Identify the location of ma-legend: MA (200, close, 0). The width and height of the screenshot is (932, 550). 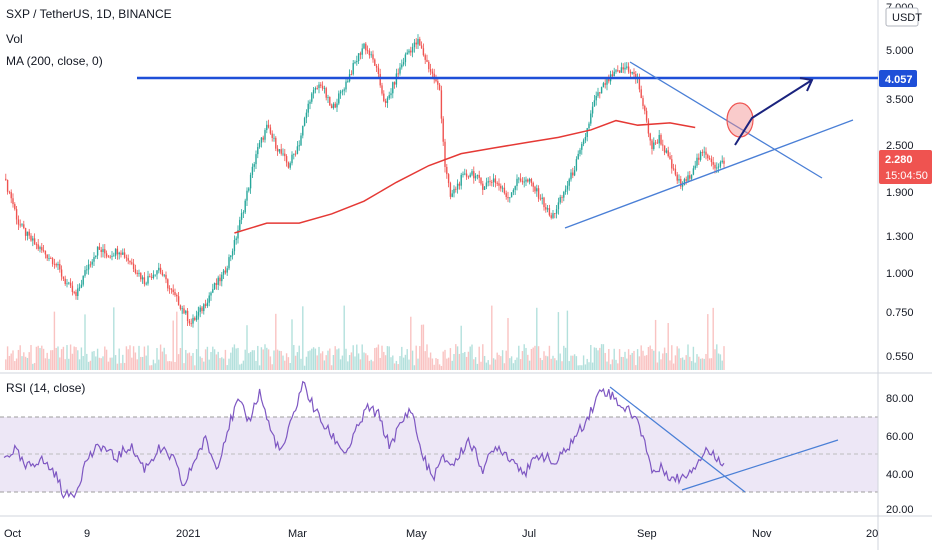
(54, 61).